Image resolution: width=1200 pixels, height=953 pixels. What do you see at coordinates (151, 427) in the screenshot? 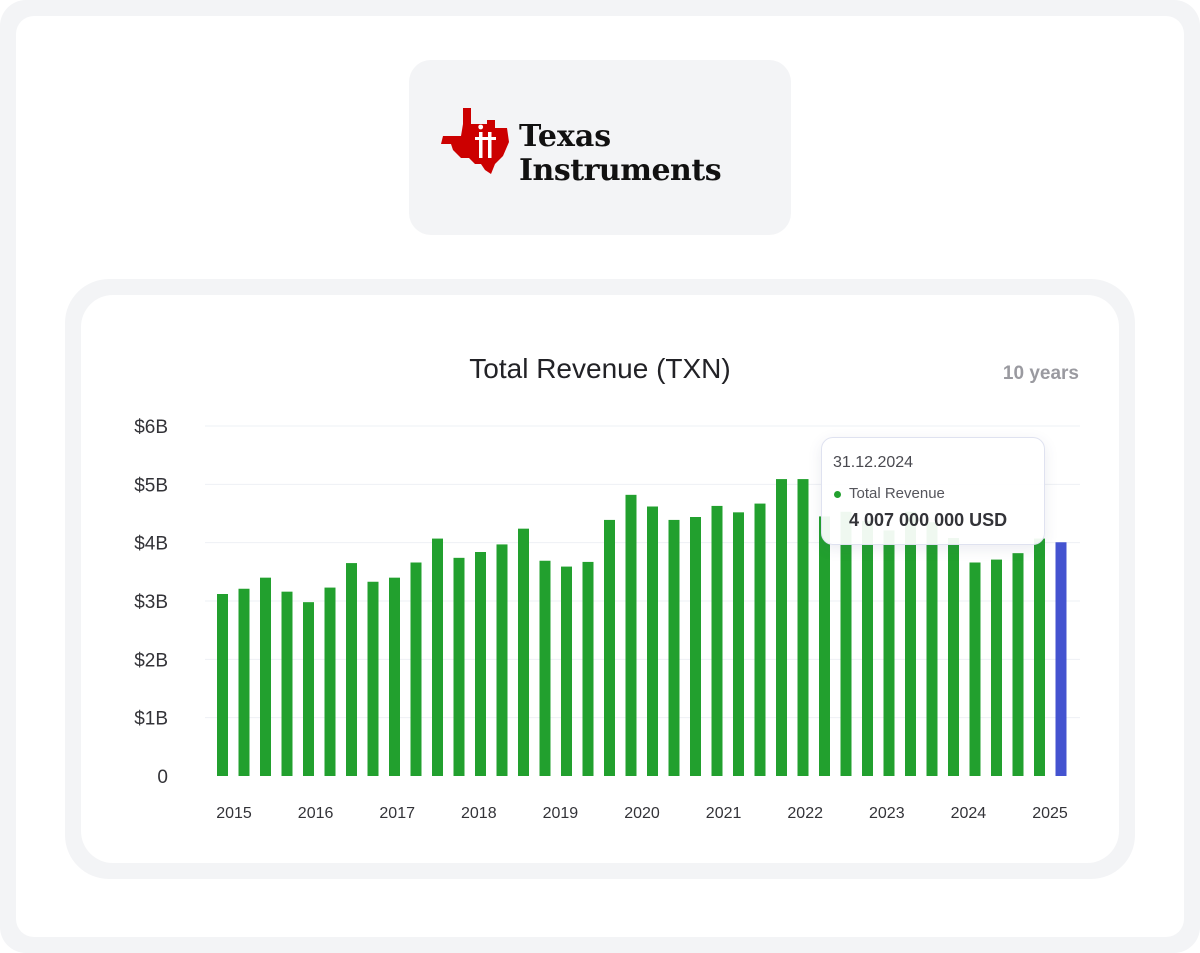
I see `y-tick-label: $6B` at bounding box center [151, 427].